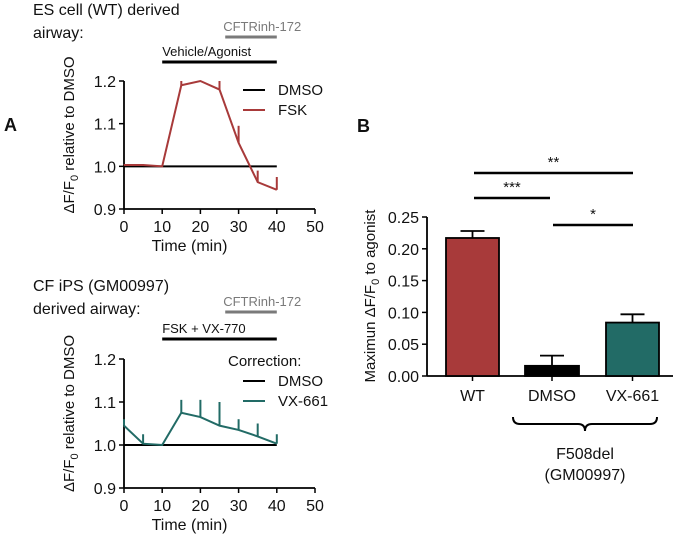 This screenshot has width=675, height=538. Describe the element at coordinates (363, 126) in the screenshot. I see `panel-label-b: B` at that location.